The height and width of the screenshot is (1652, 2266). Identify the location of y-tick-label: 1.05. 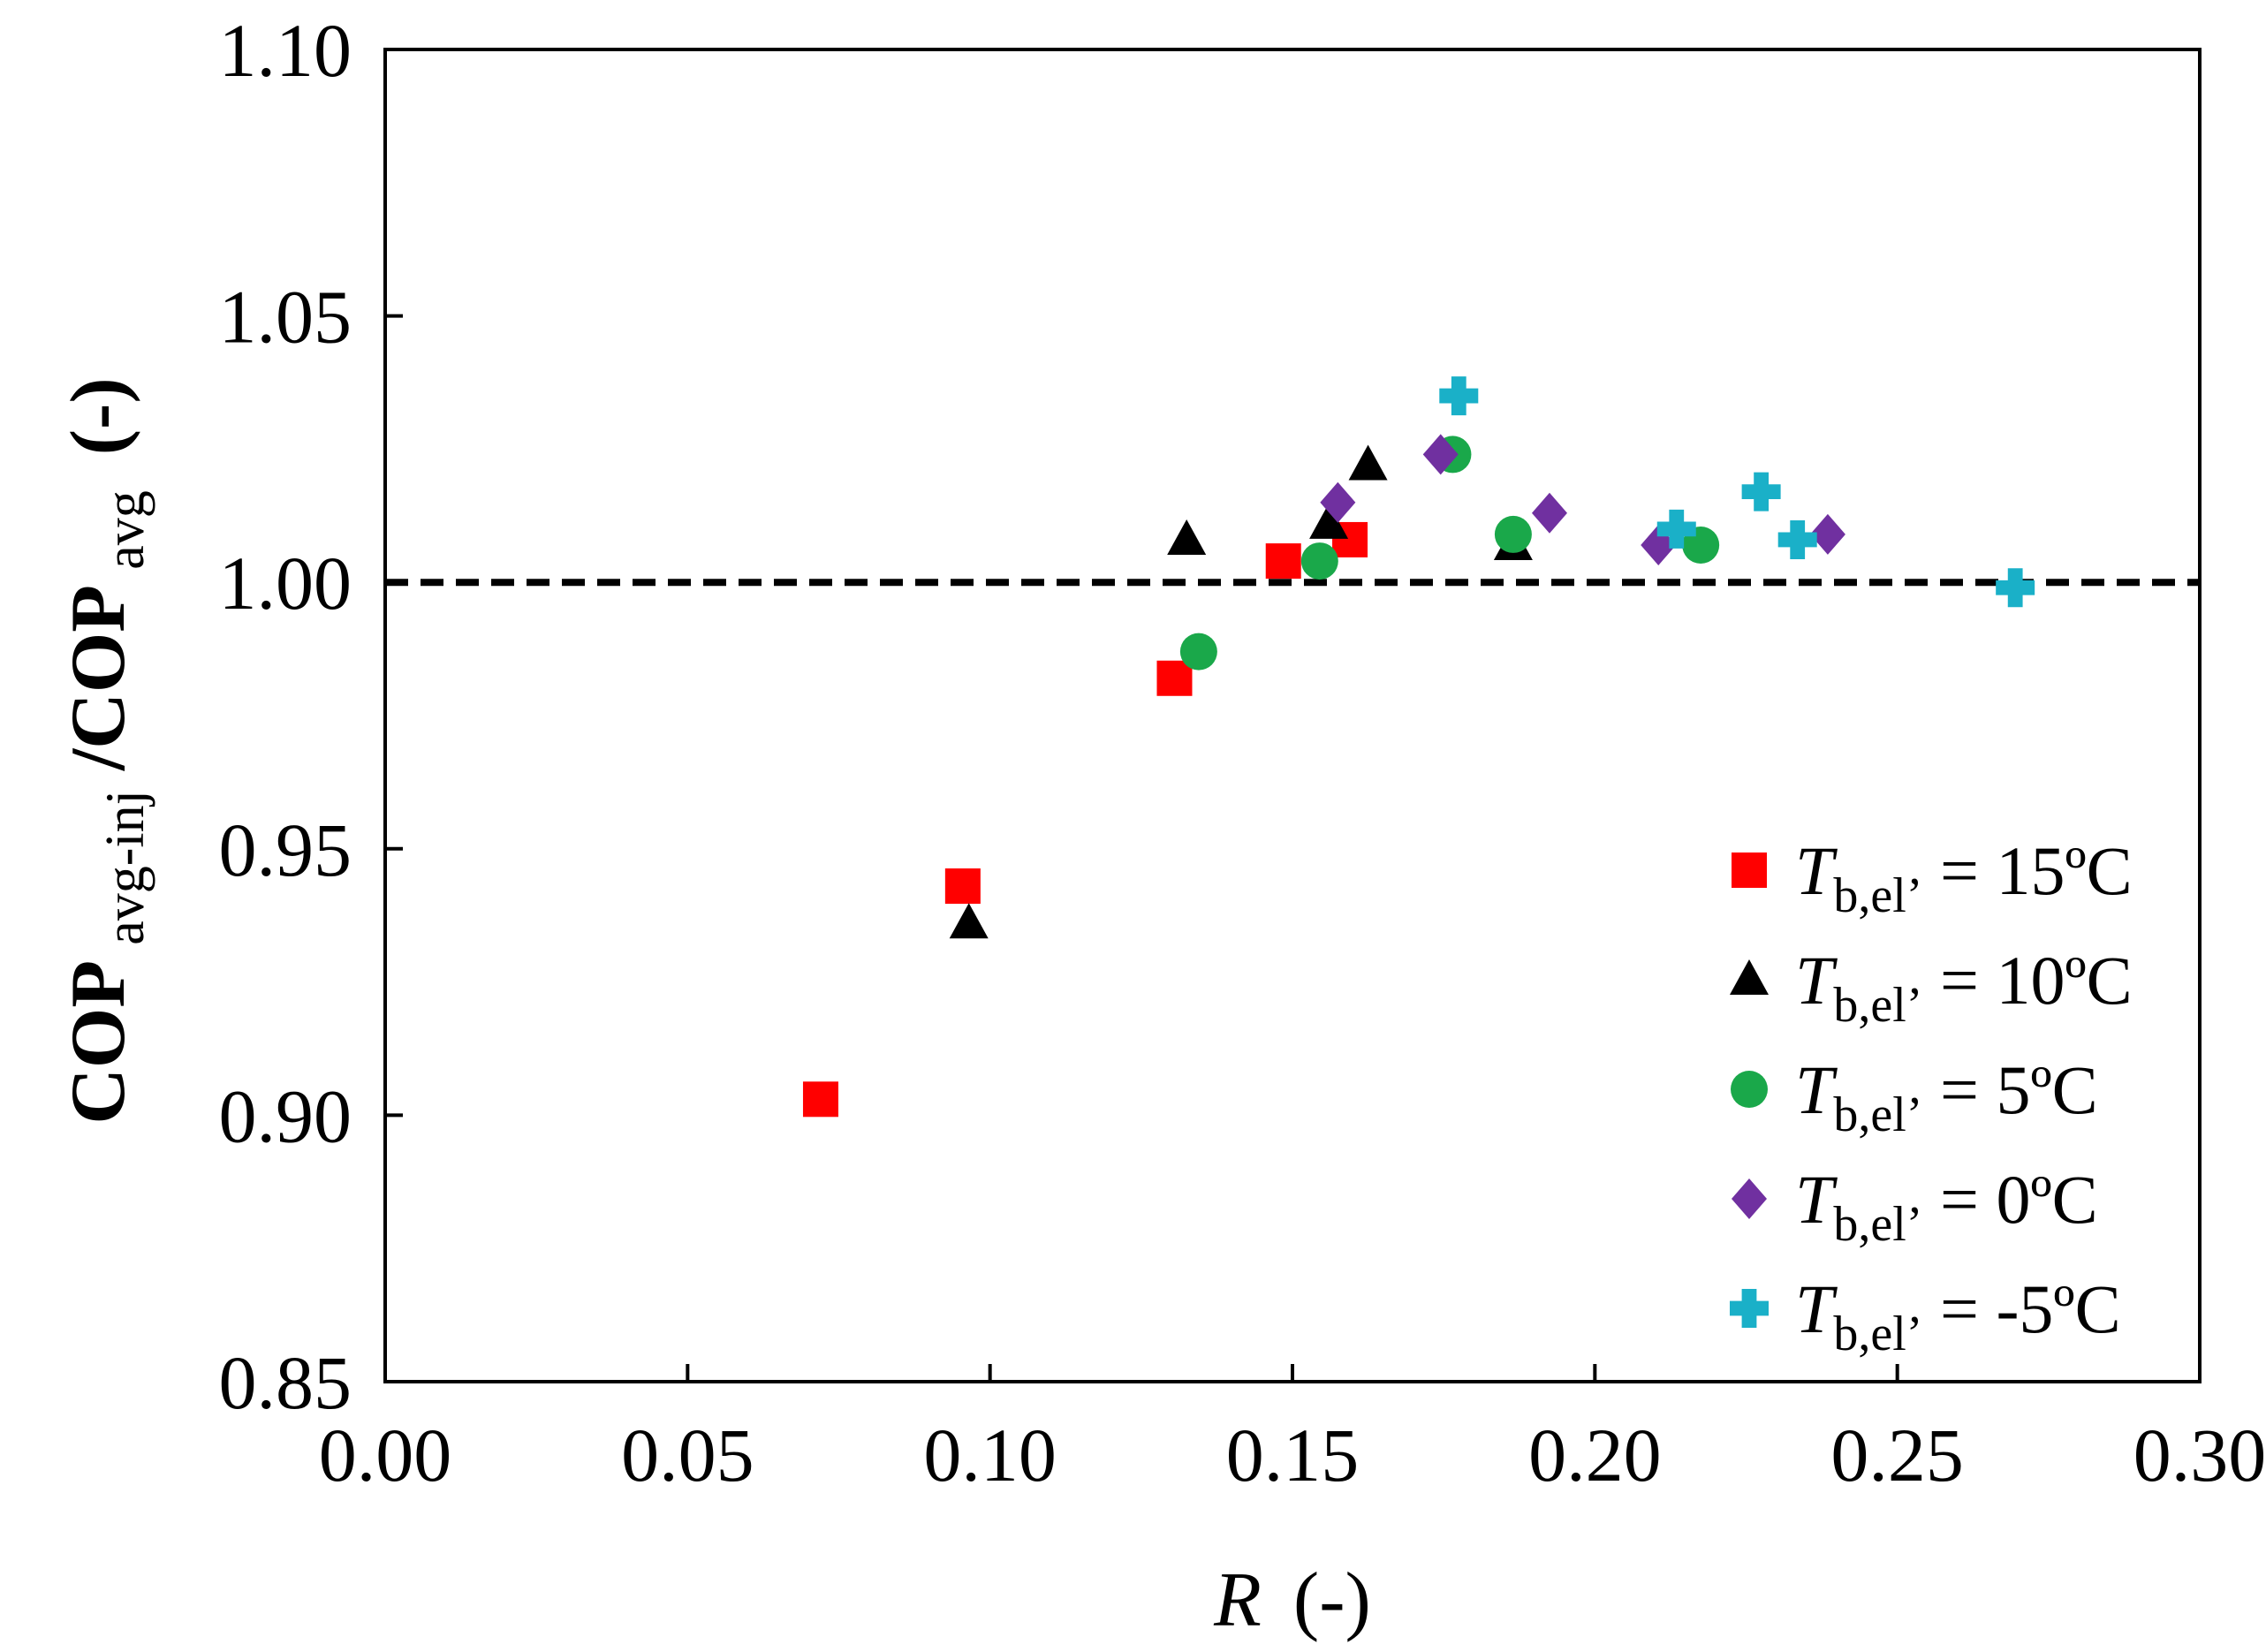
(285, 317).